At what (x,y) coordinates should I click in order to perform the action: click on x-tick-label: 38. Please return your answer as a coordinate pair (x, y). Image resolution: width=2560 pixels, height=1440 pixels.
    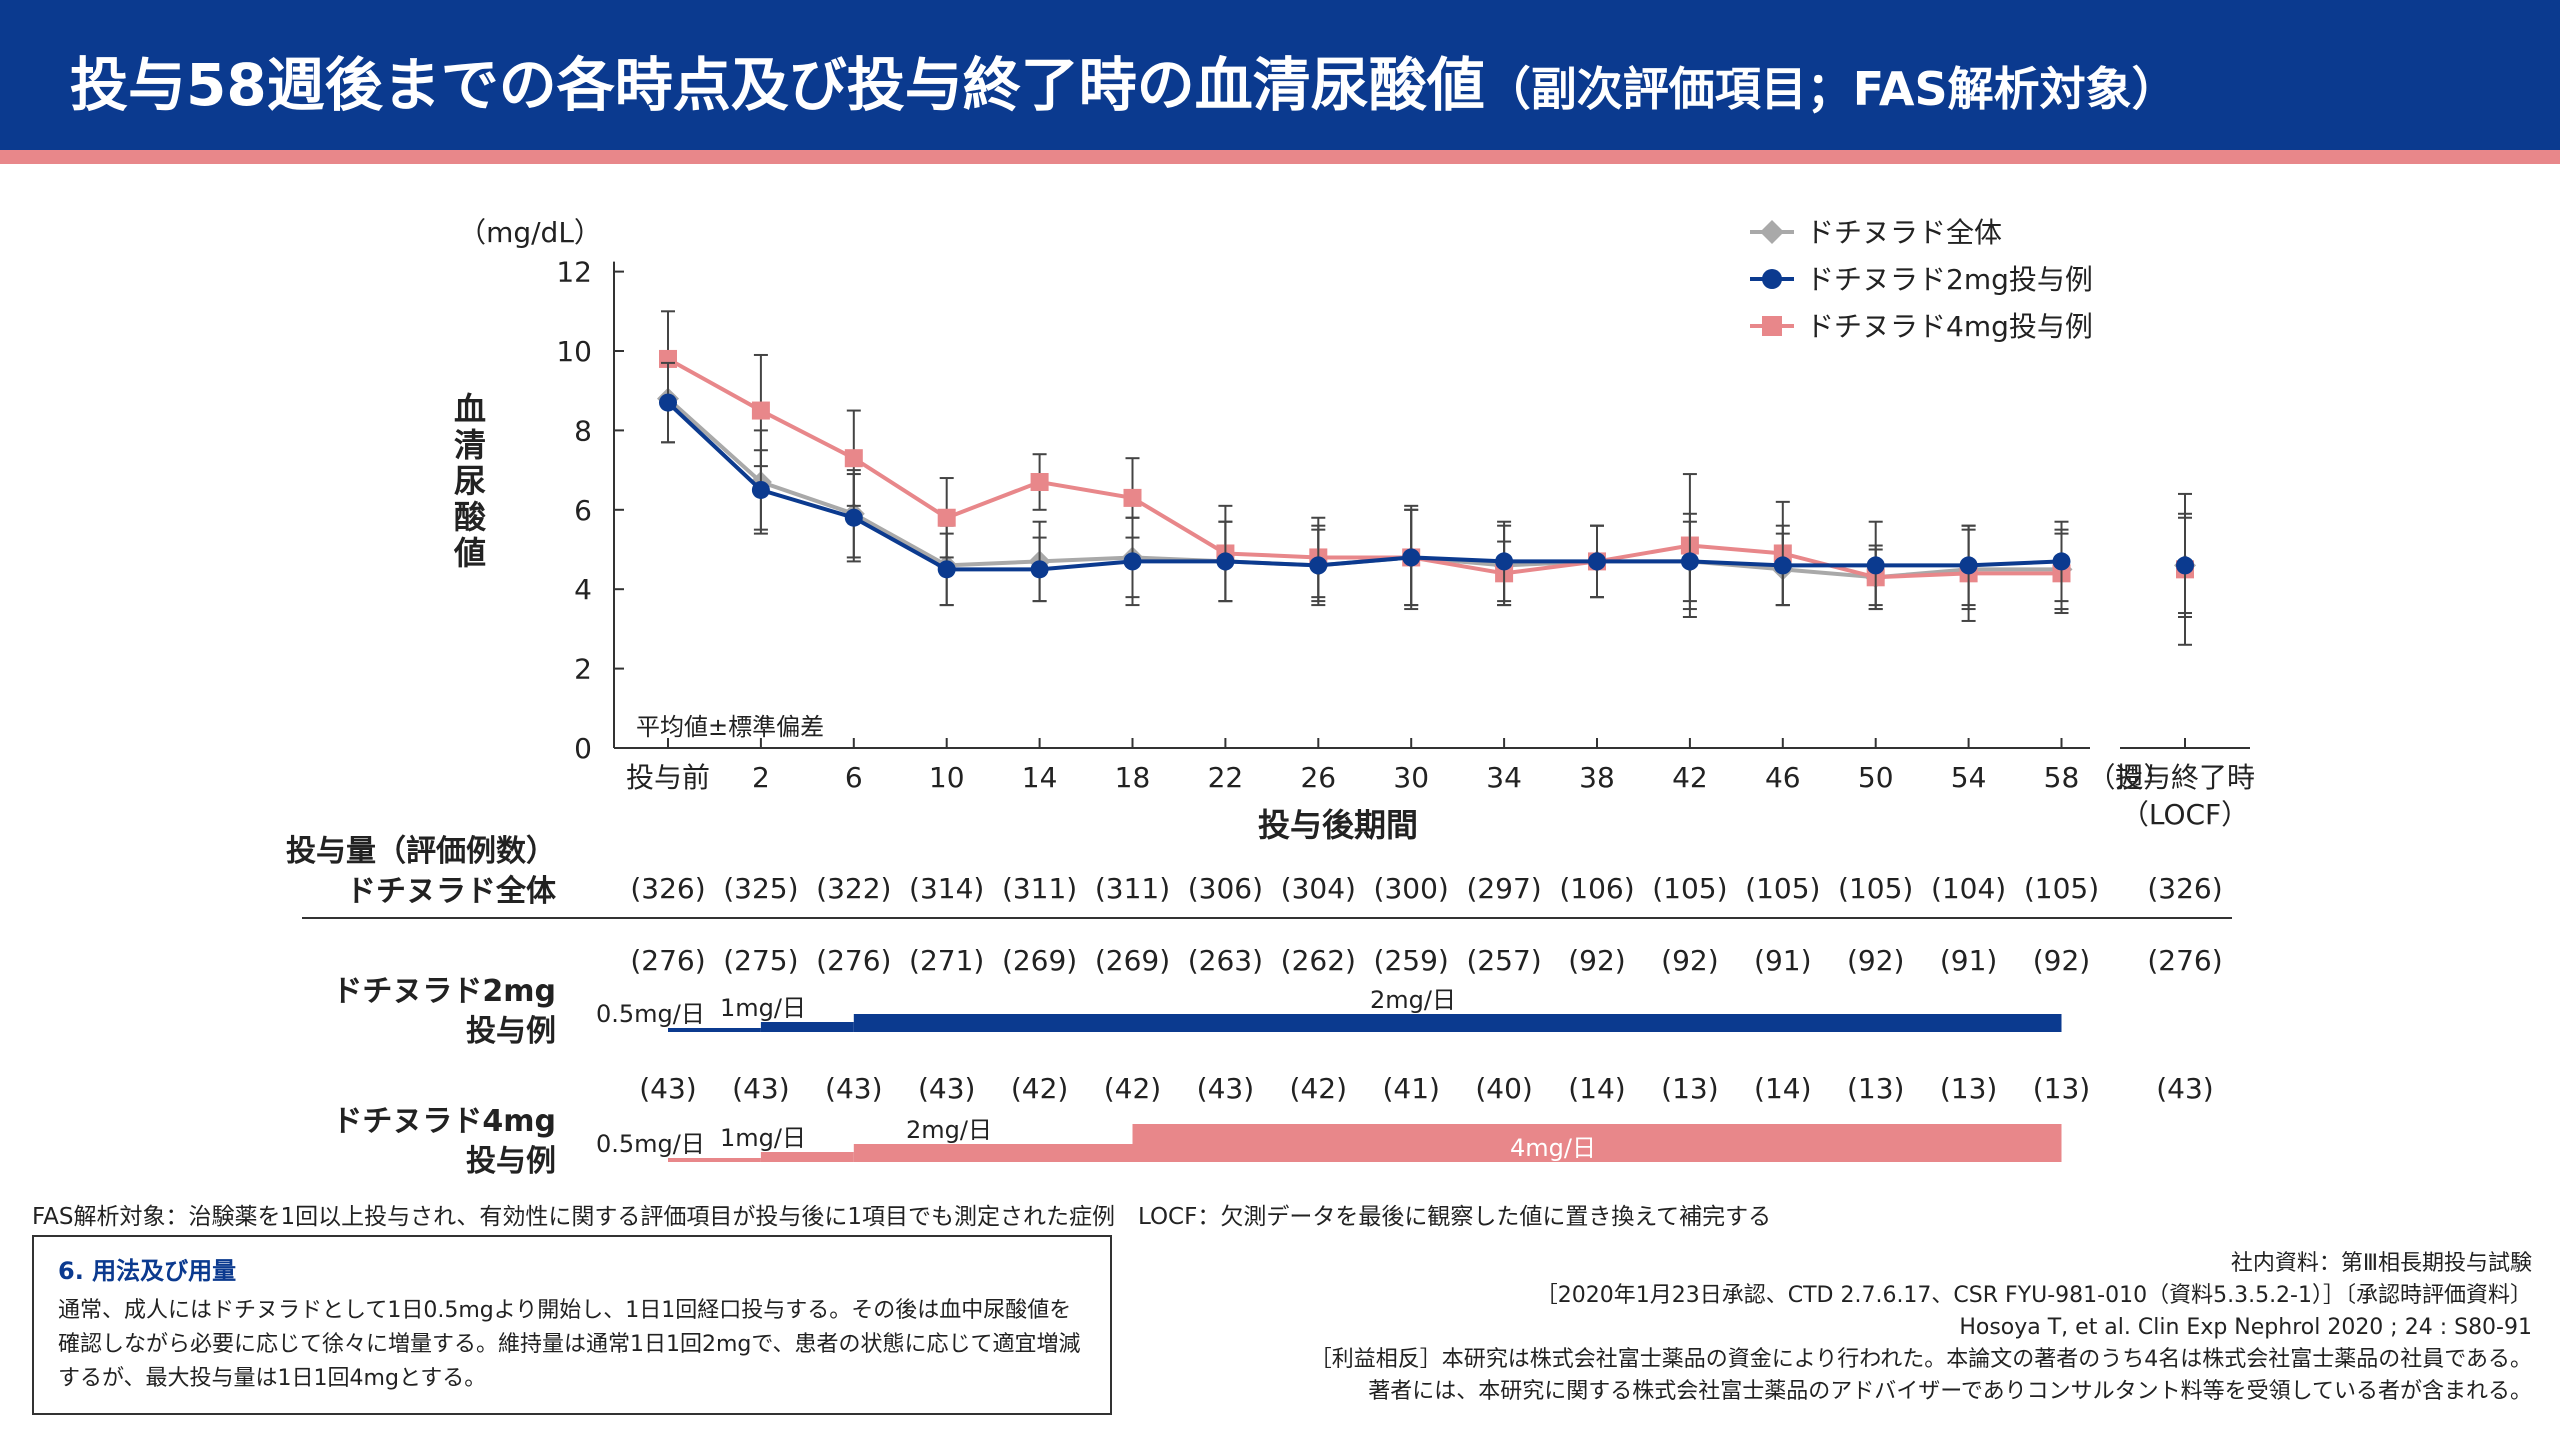
    Looking at the image, I should click on (1597, 777).